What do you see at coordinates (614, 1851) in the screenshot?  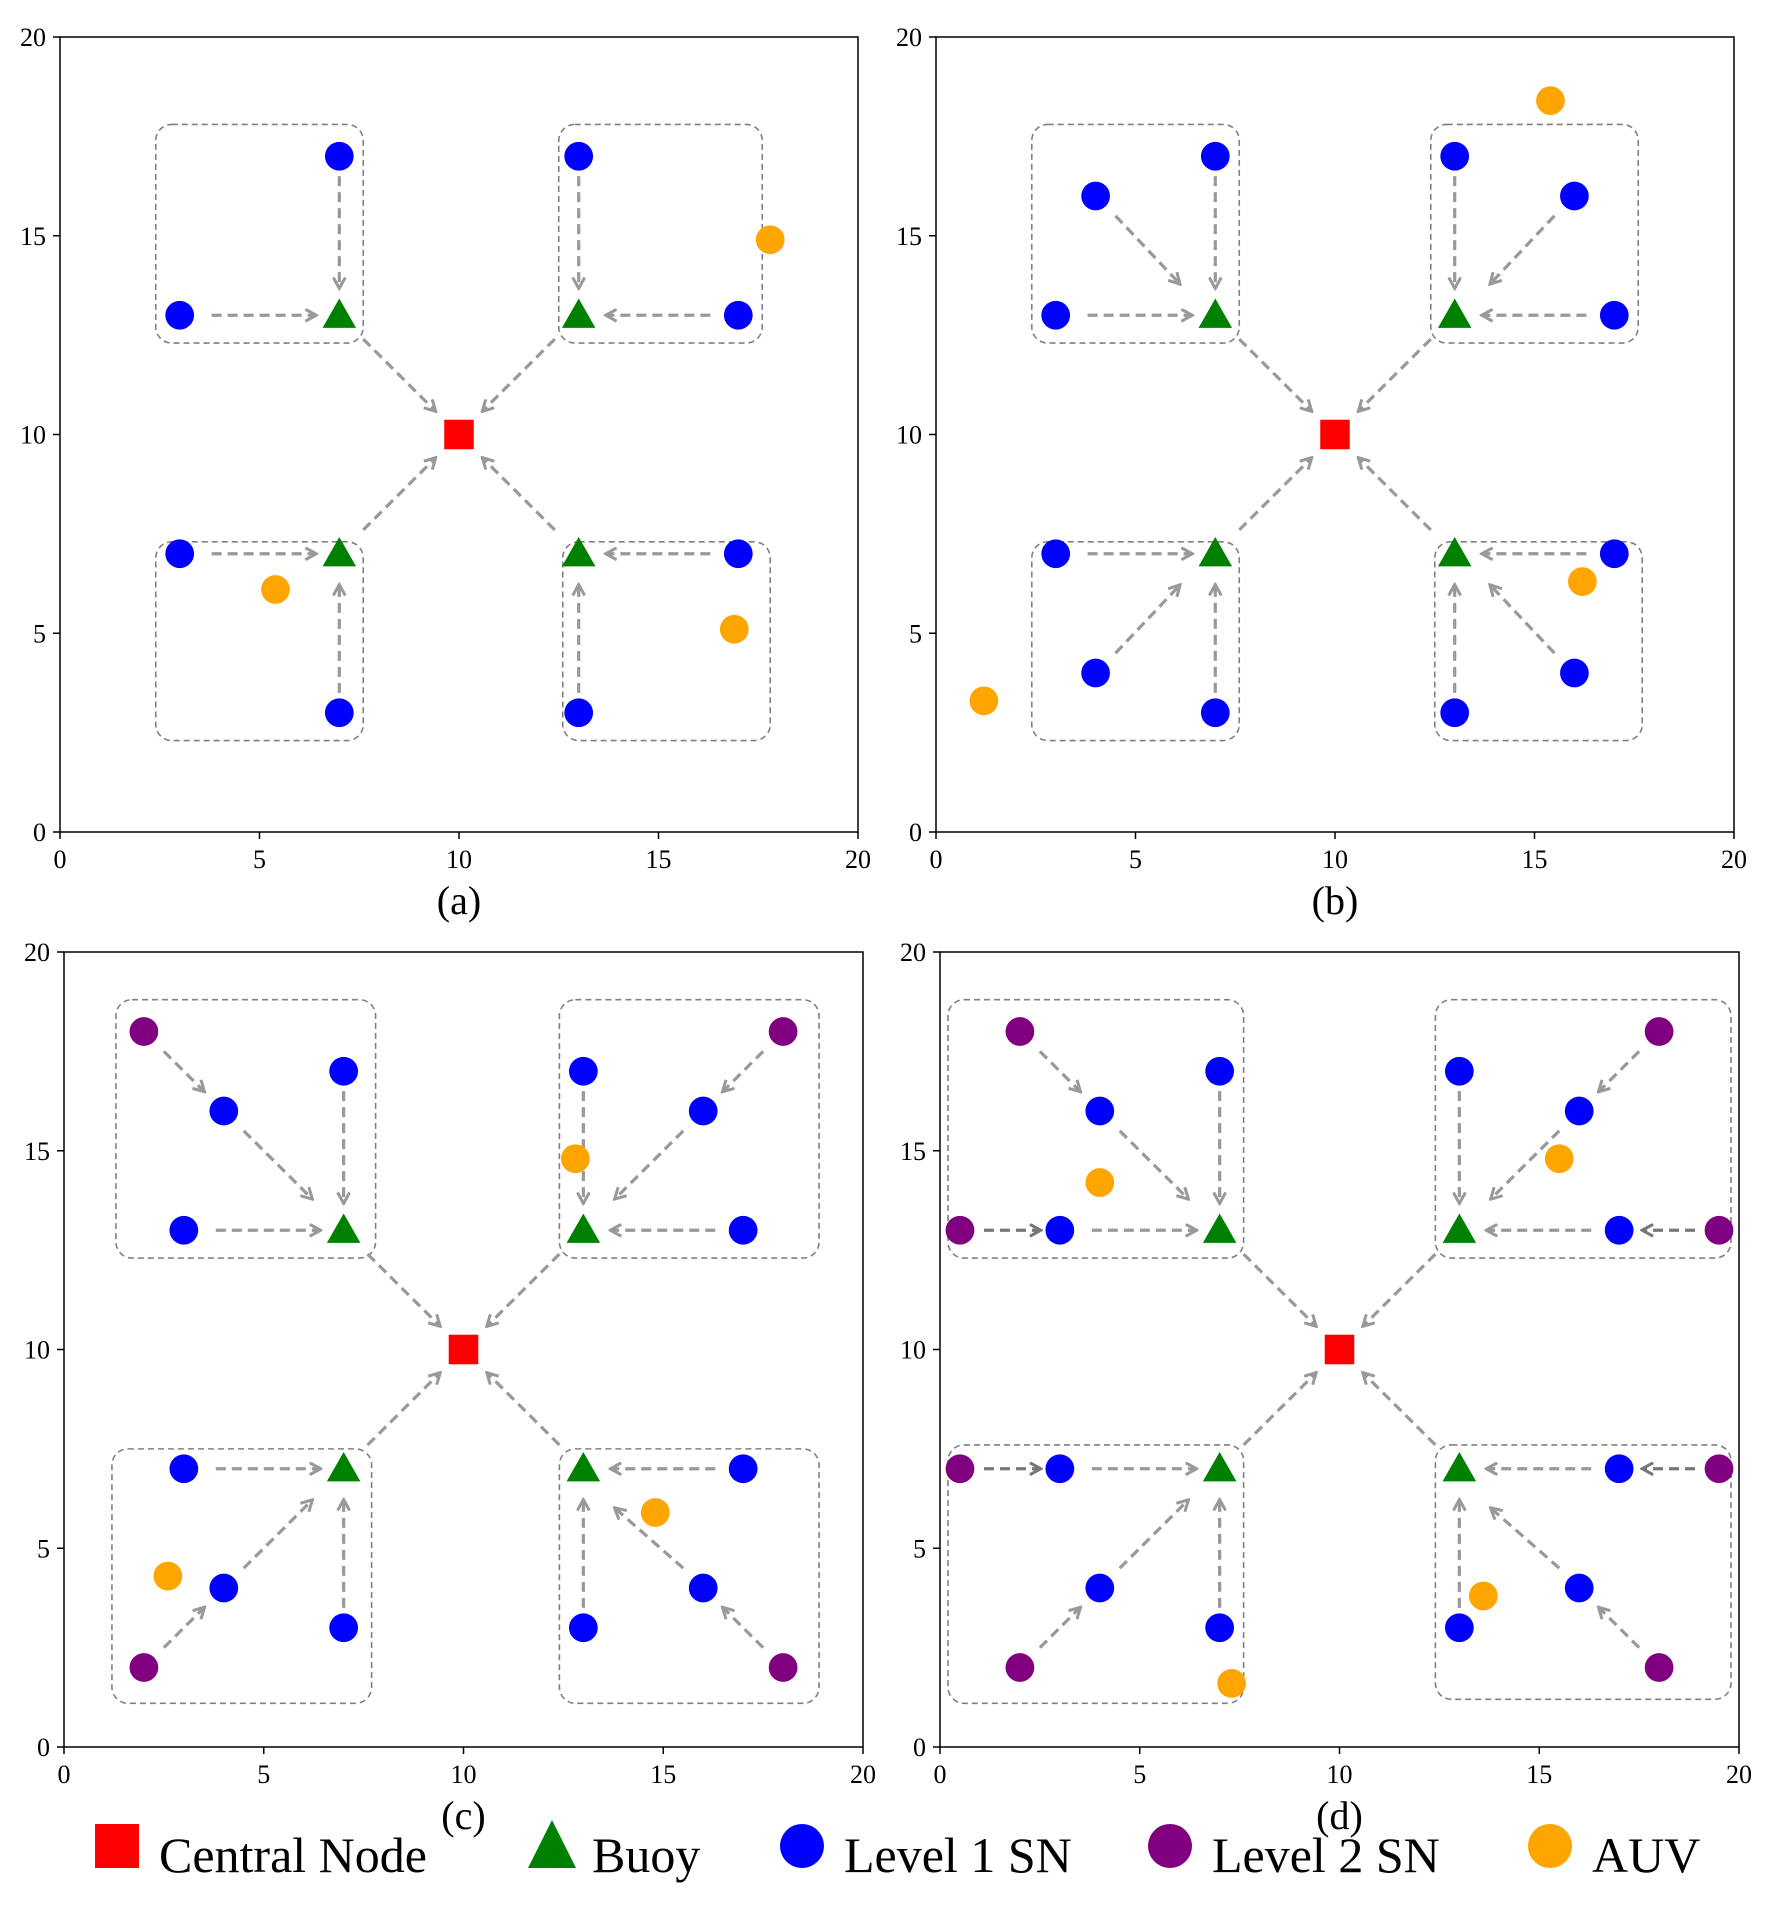 I see `legend-item-buoy: Buoy` at bounding box center [614, 1851].